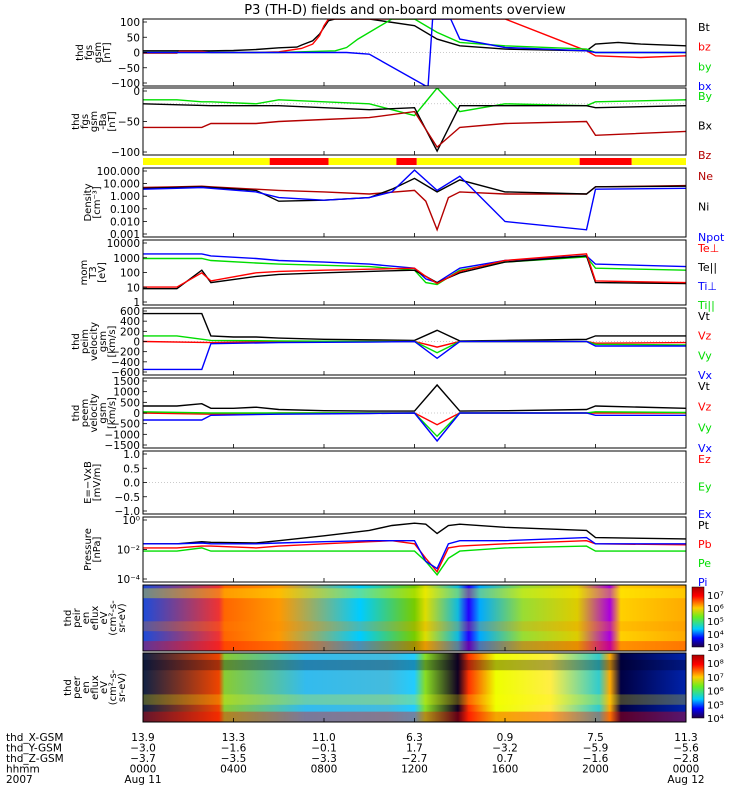  Describe the element at coordinates (97, 483) in the screenshot. I see `y-axis-label: [mV/m]` at that location.